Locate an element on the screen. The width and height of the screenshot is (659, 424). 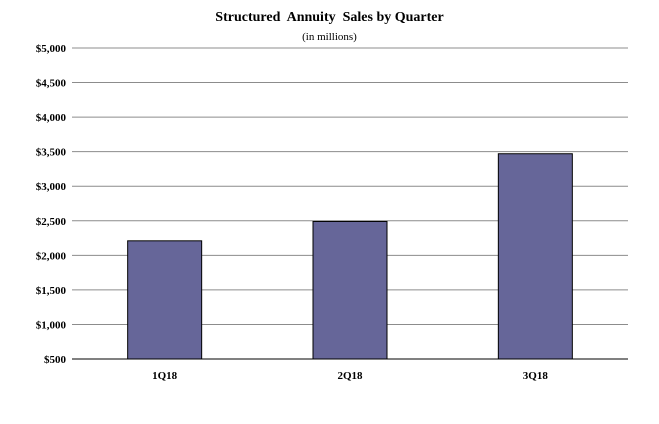
y-tick-label: $1,500 is located at coordinates (51, 291).